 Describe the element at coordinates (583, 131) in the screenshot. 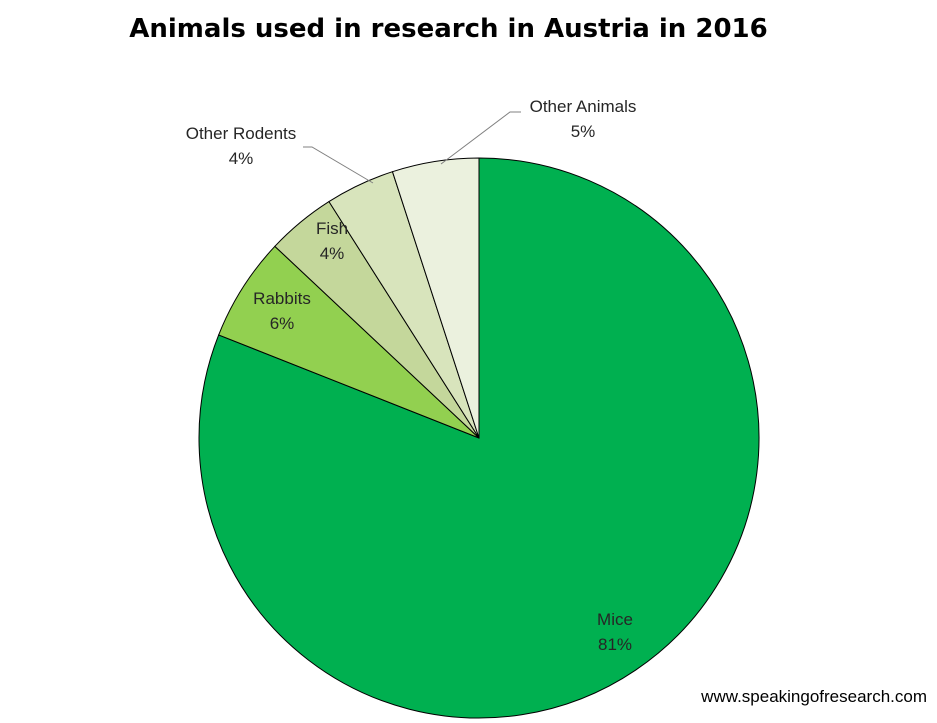

I see `slice-percent-other-animals: 5%` at that location.